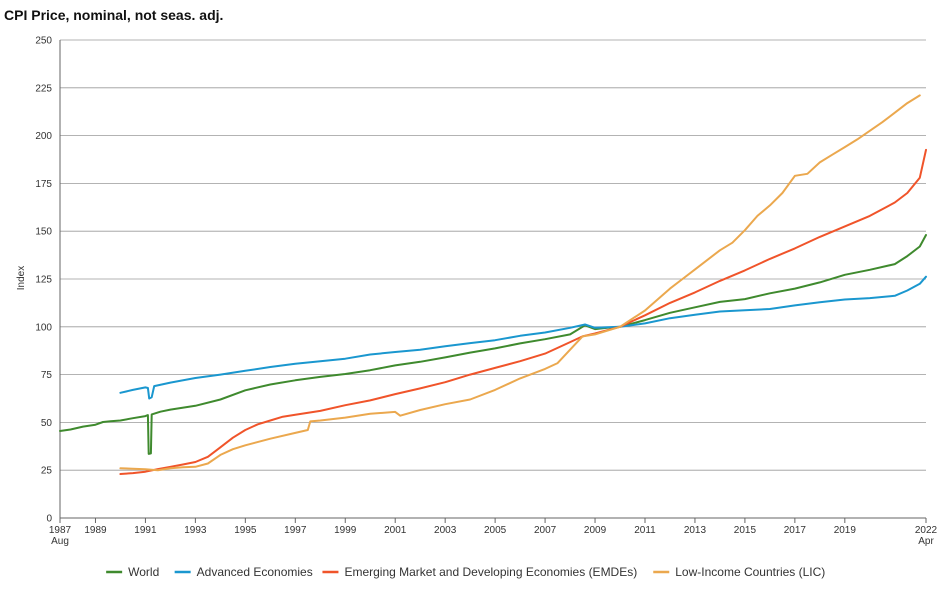 This screenshot has height=605, width=940. What do you see at coordinates (47, 471) in the screenshot?
I see `y-tick-label: 25` at bounding box center [47, 471].